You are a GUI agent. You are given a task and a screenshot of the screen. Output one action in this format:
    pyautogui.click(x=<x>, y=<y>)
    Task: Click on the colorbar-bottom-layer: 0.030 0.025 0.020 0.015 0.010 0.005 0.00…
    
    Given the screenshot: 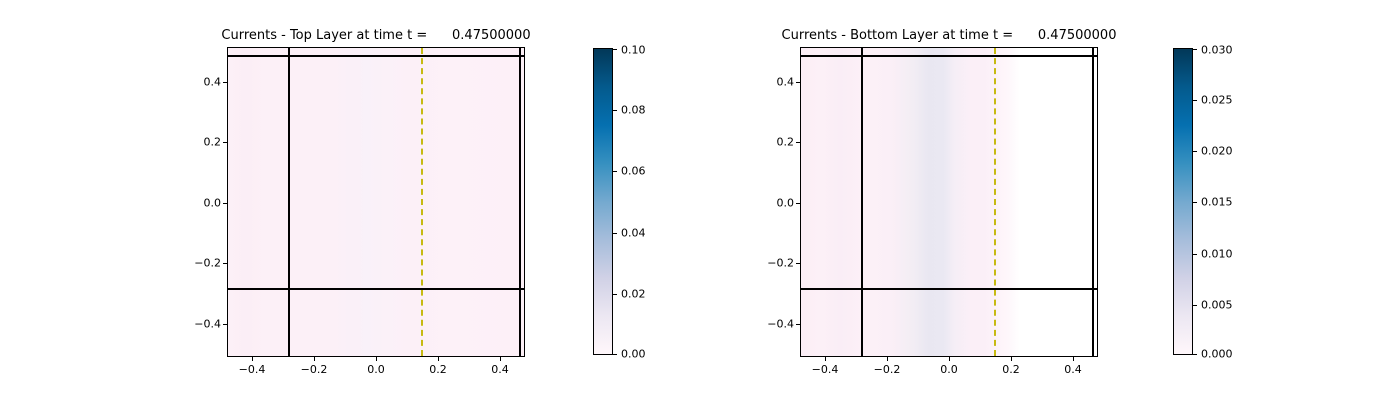 What is the action you would take?
    pyautogui.click(x=1203, y=202)
    